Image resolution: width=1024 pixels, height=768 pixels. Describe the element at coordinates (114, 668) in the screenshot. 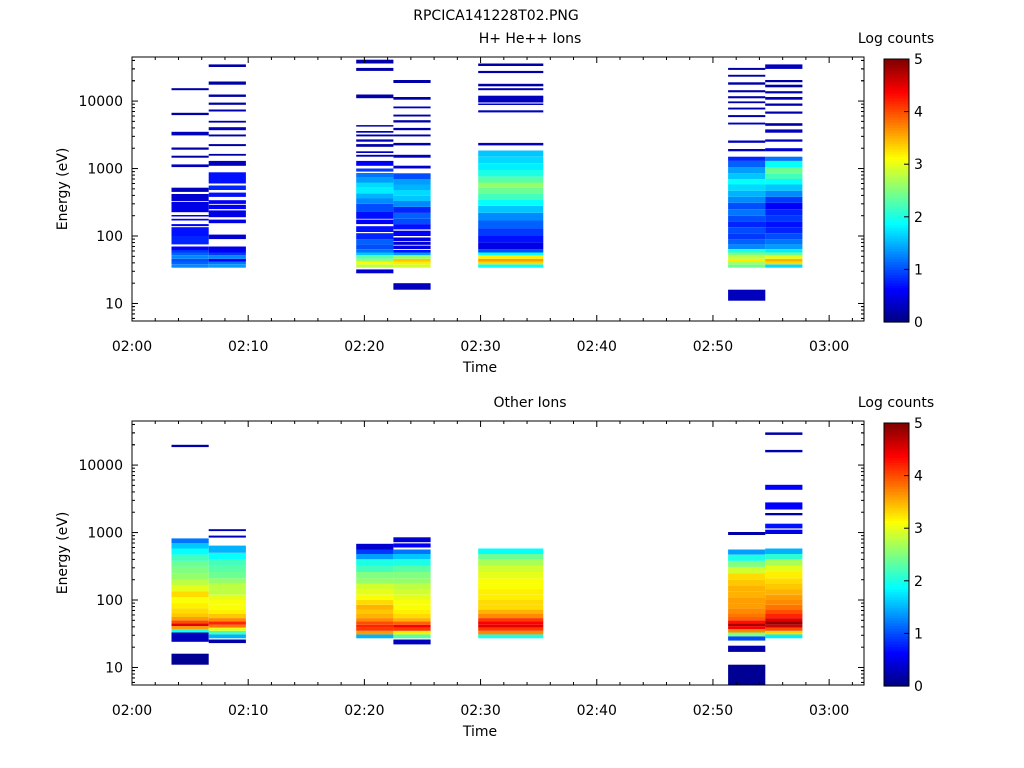

I see `y-tick-label: 10` at that location.